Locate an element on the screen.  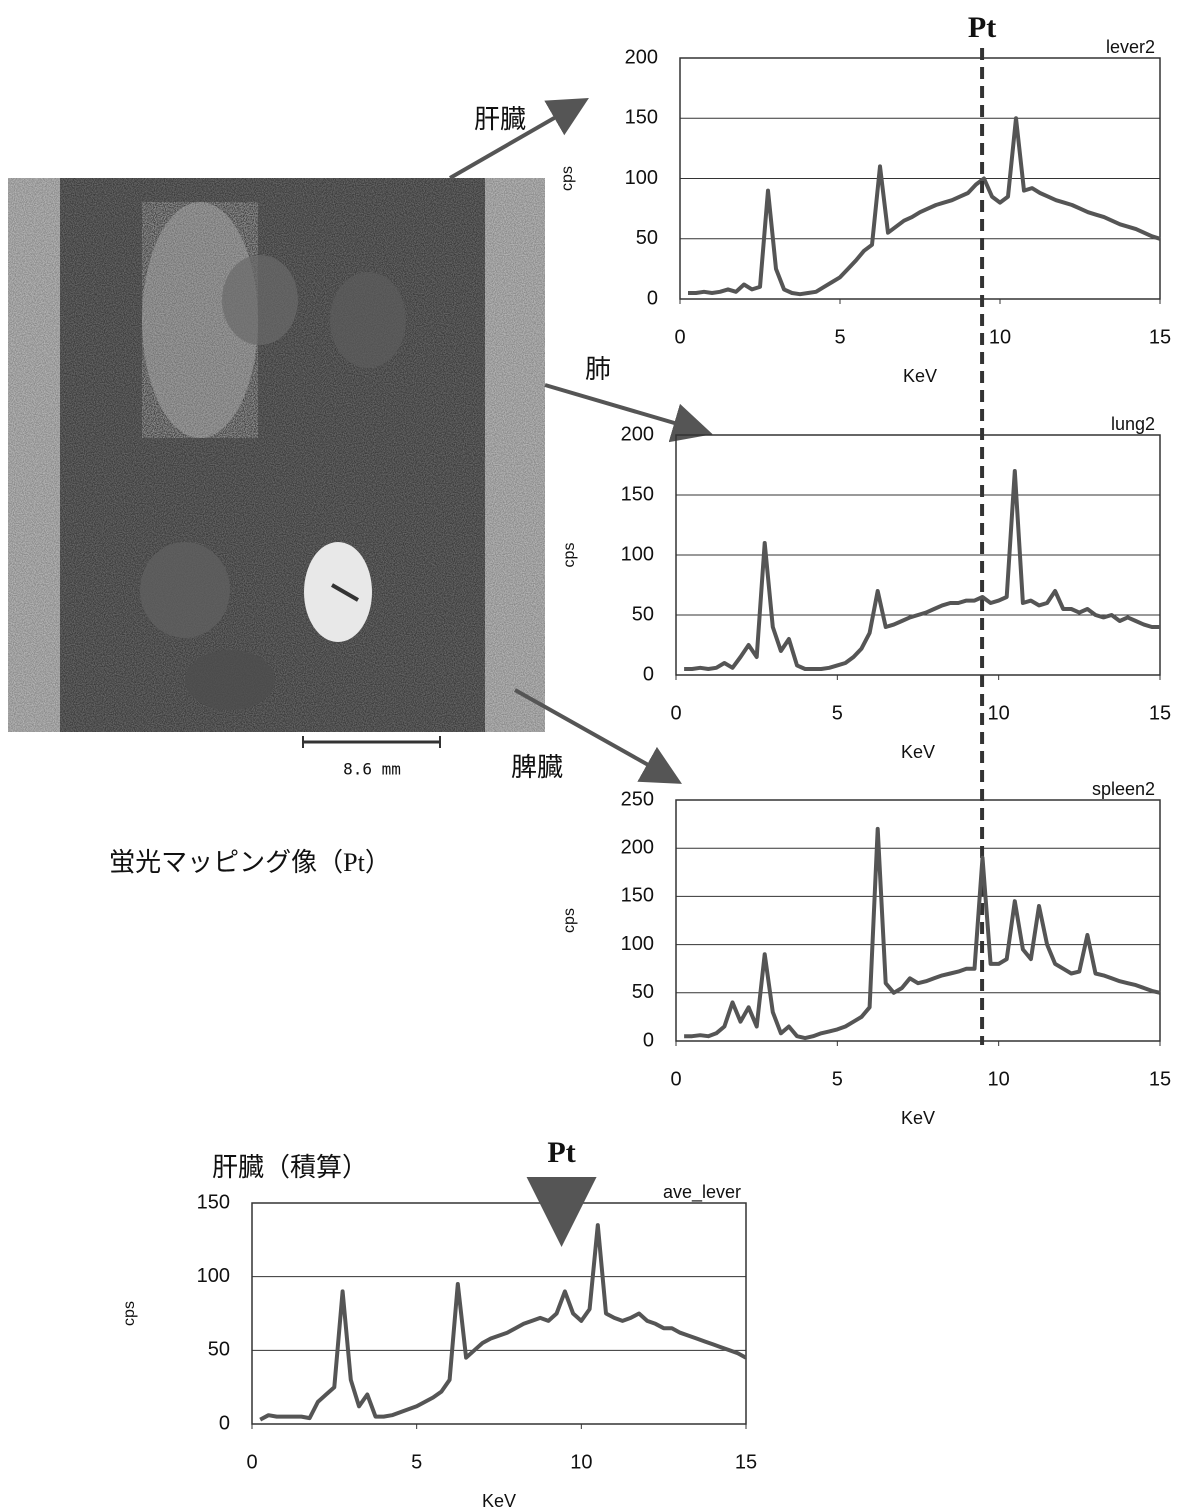
image-caption: 蛍光マッピング像（Pt） is located at coordinates (250, 862).